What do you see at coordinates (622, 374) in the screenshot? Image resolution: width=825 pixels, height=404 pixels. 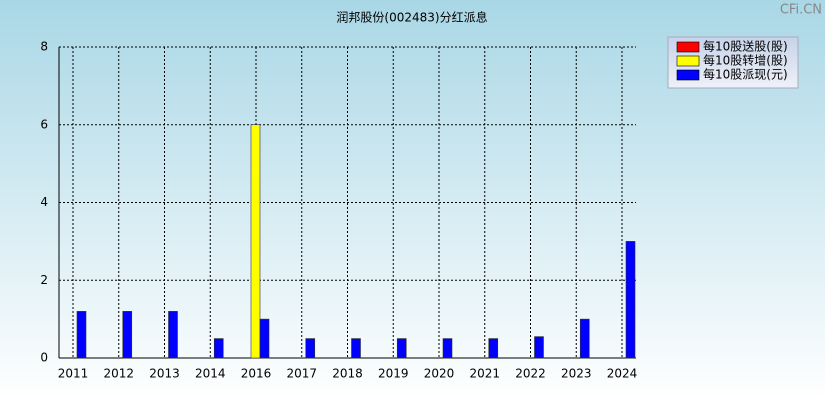 I see `x-tick-label: 2024` at bounding box center [622, 374].